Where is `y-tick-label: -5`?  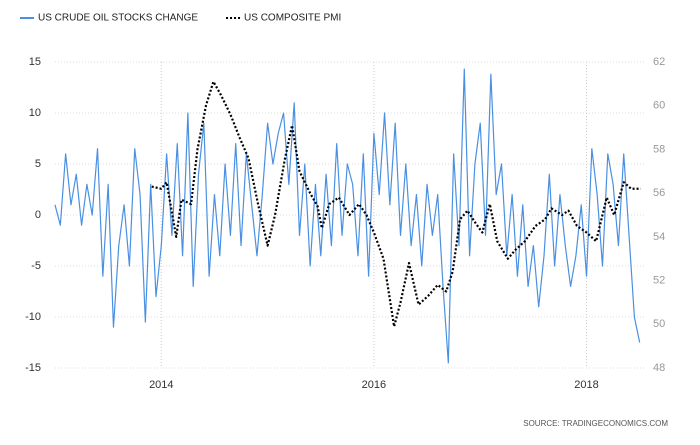 y-tick-label: -5 is located at coordinates (36, 266).